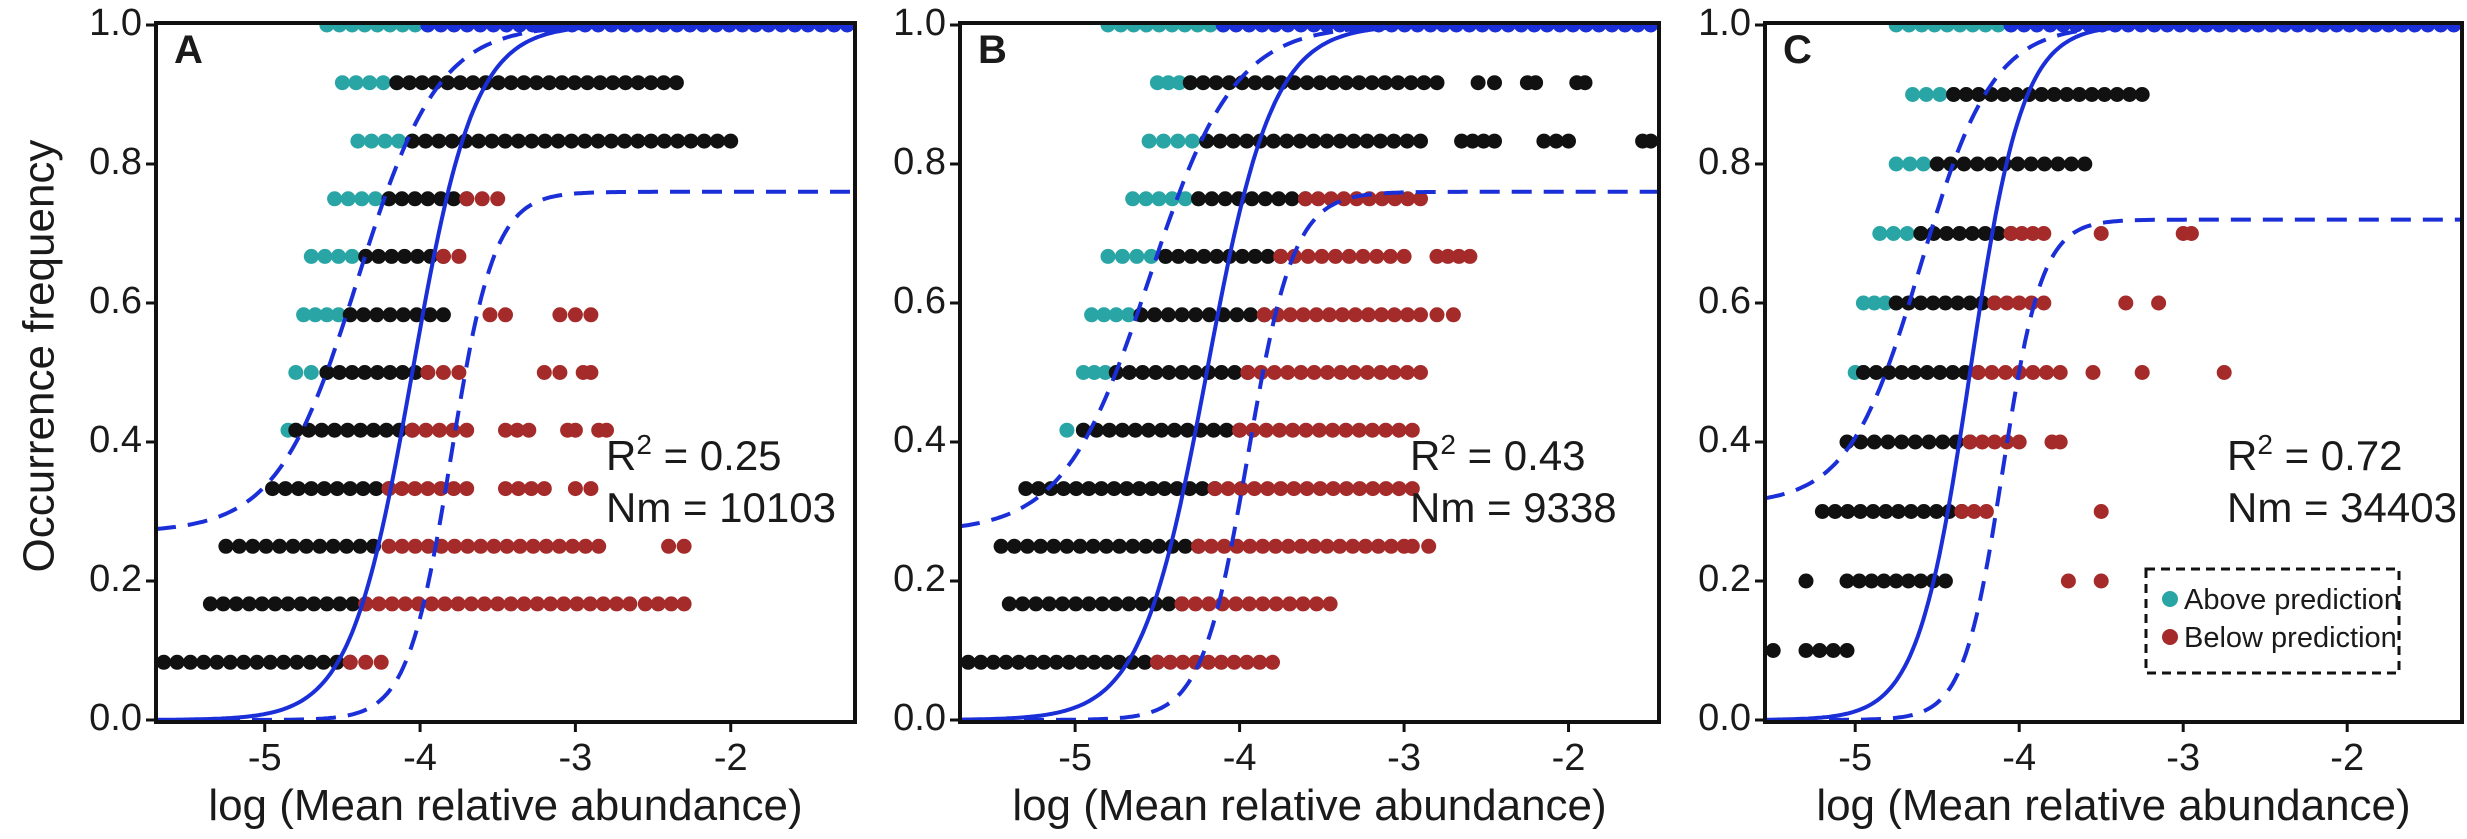  What do you see at coordinates (992, 50) in the screenshot?
I see `panel-letter-b: B` at bounding box center [992, 50].